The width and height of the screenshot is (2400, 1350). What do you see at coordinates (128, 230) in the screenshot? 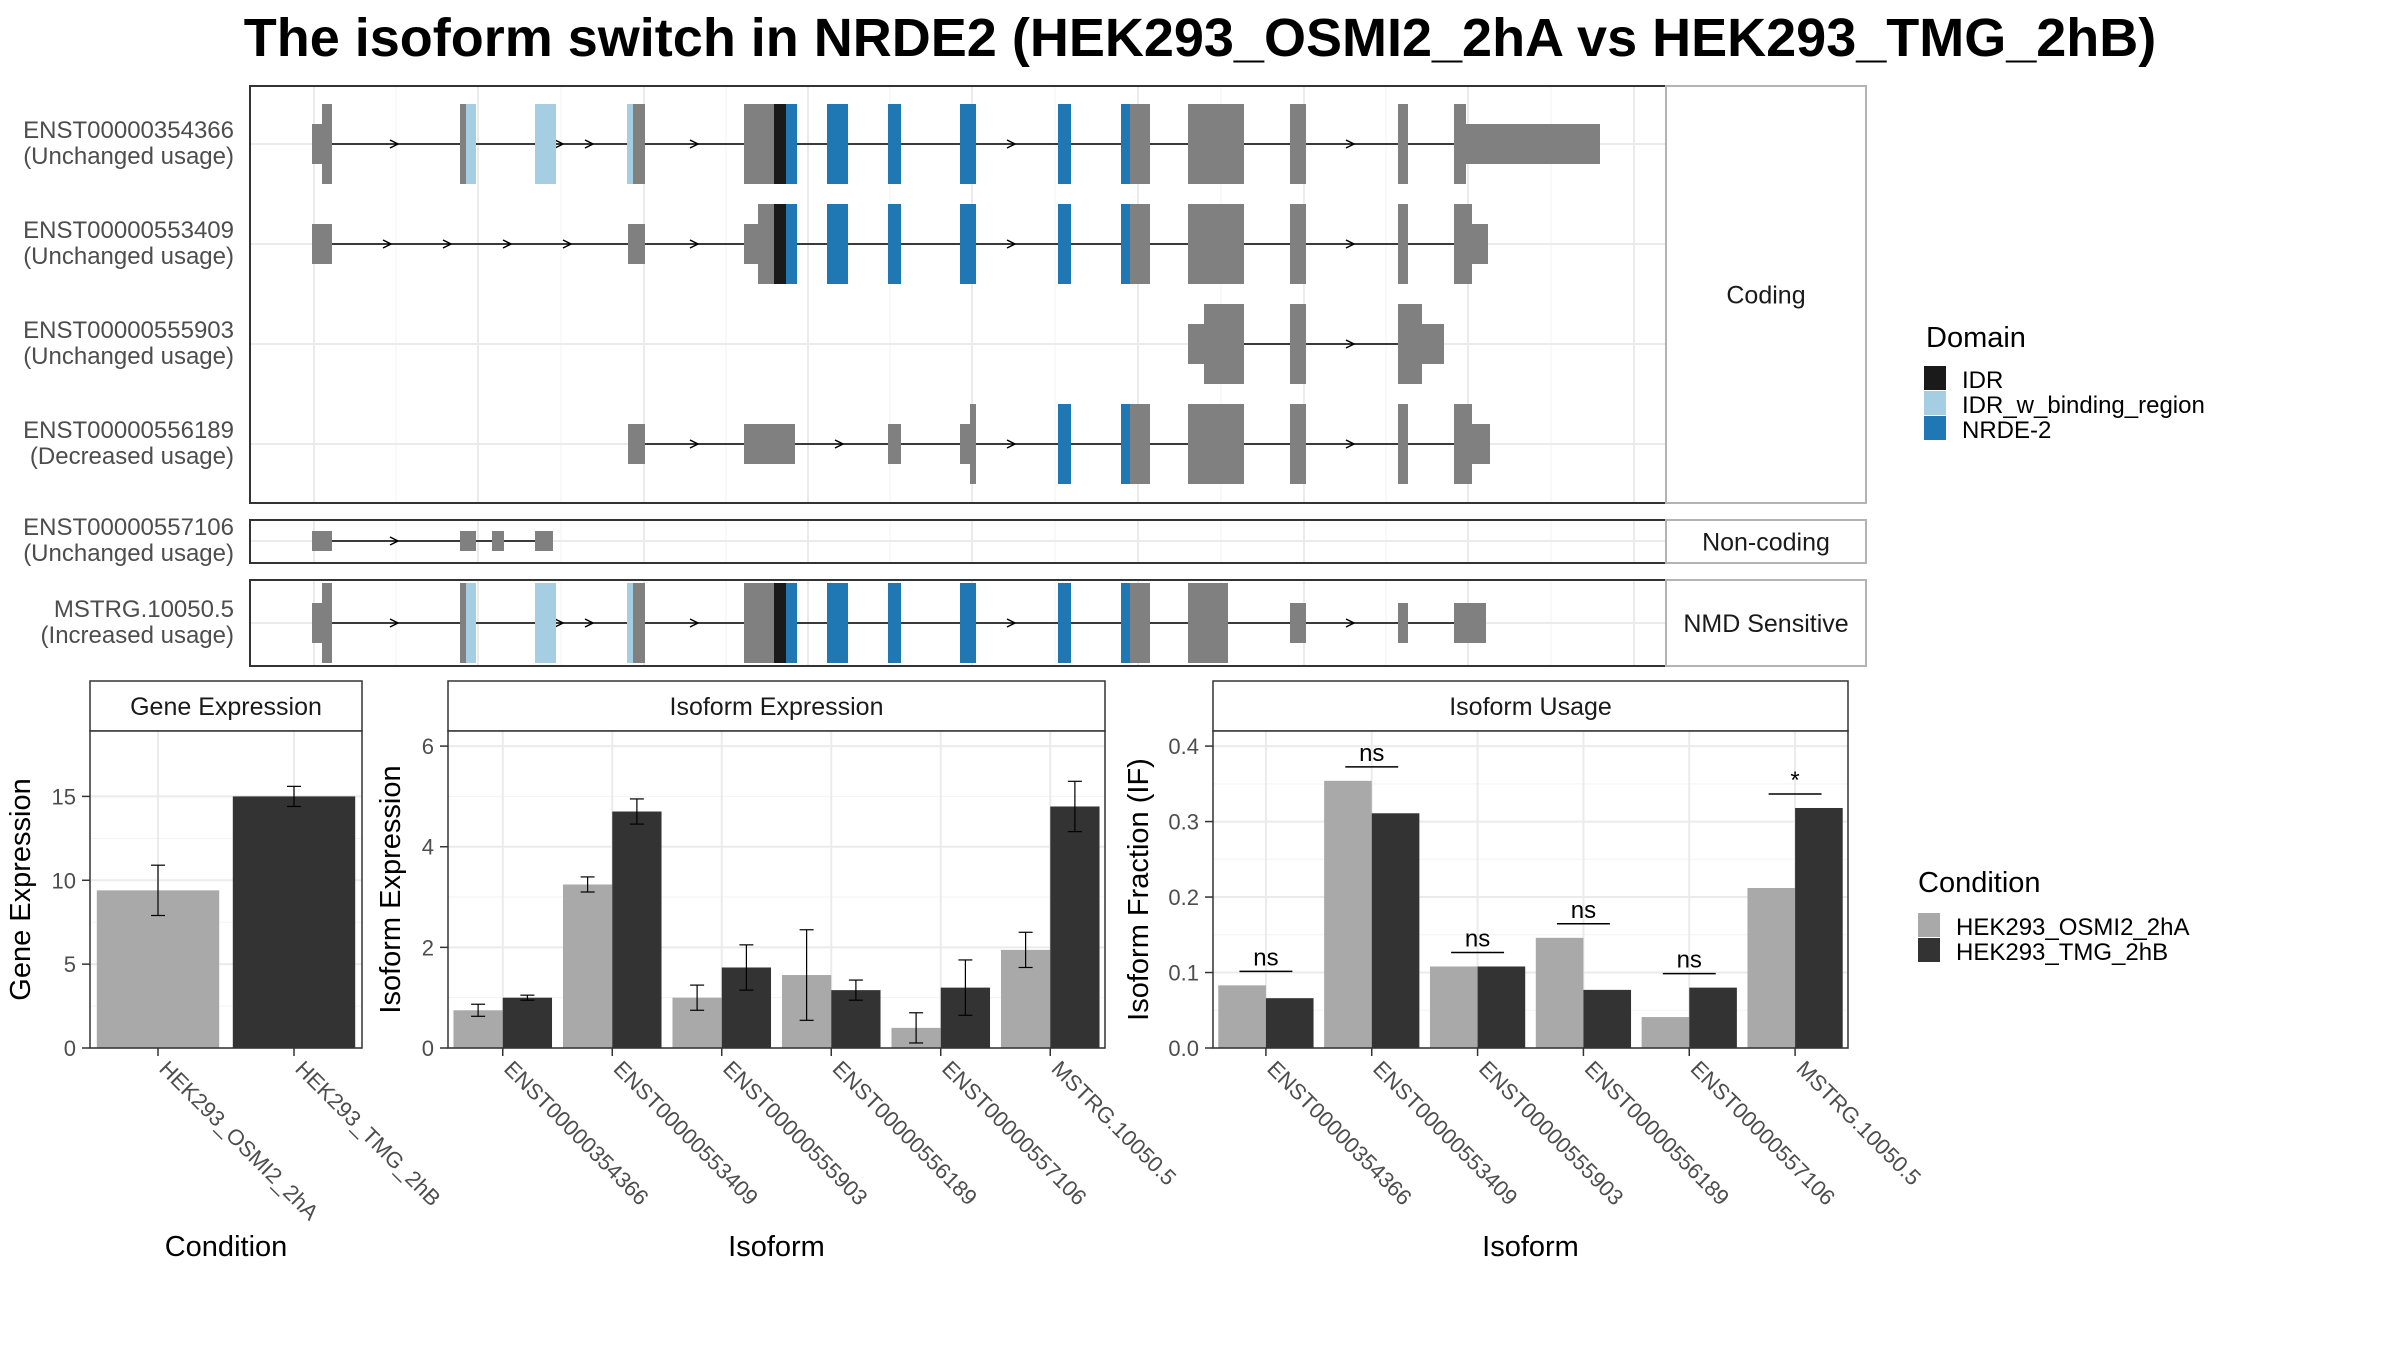
I see `transcript-id-label: ENST00000553409` at bounding box center [128, 230].